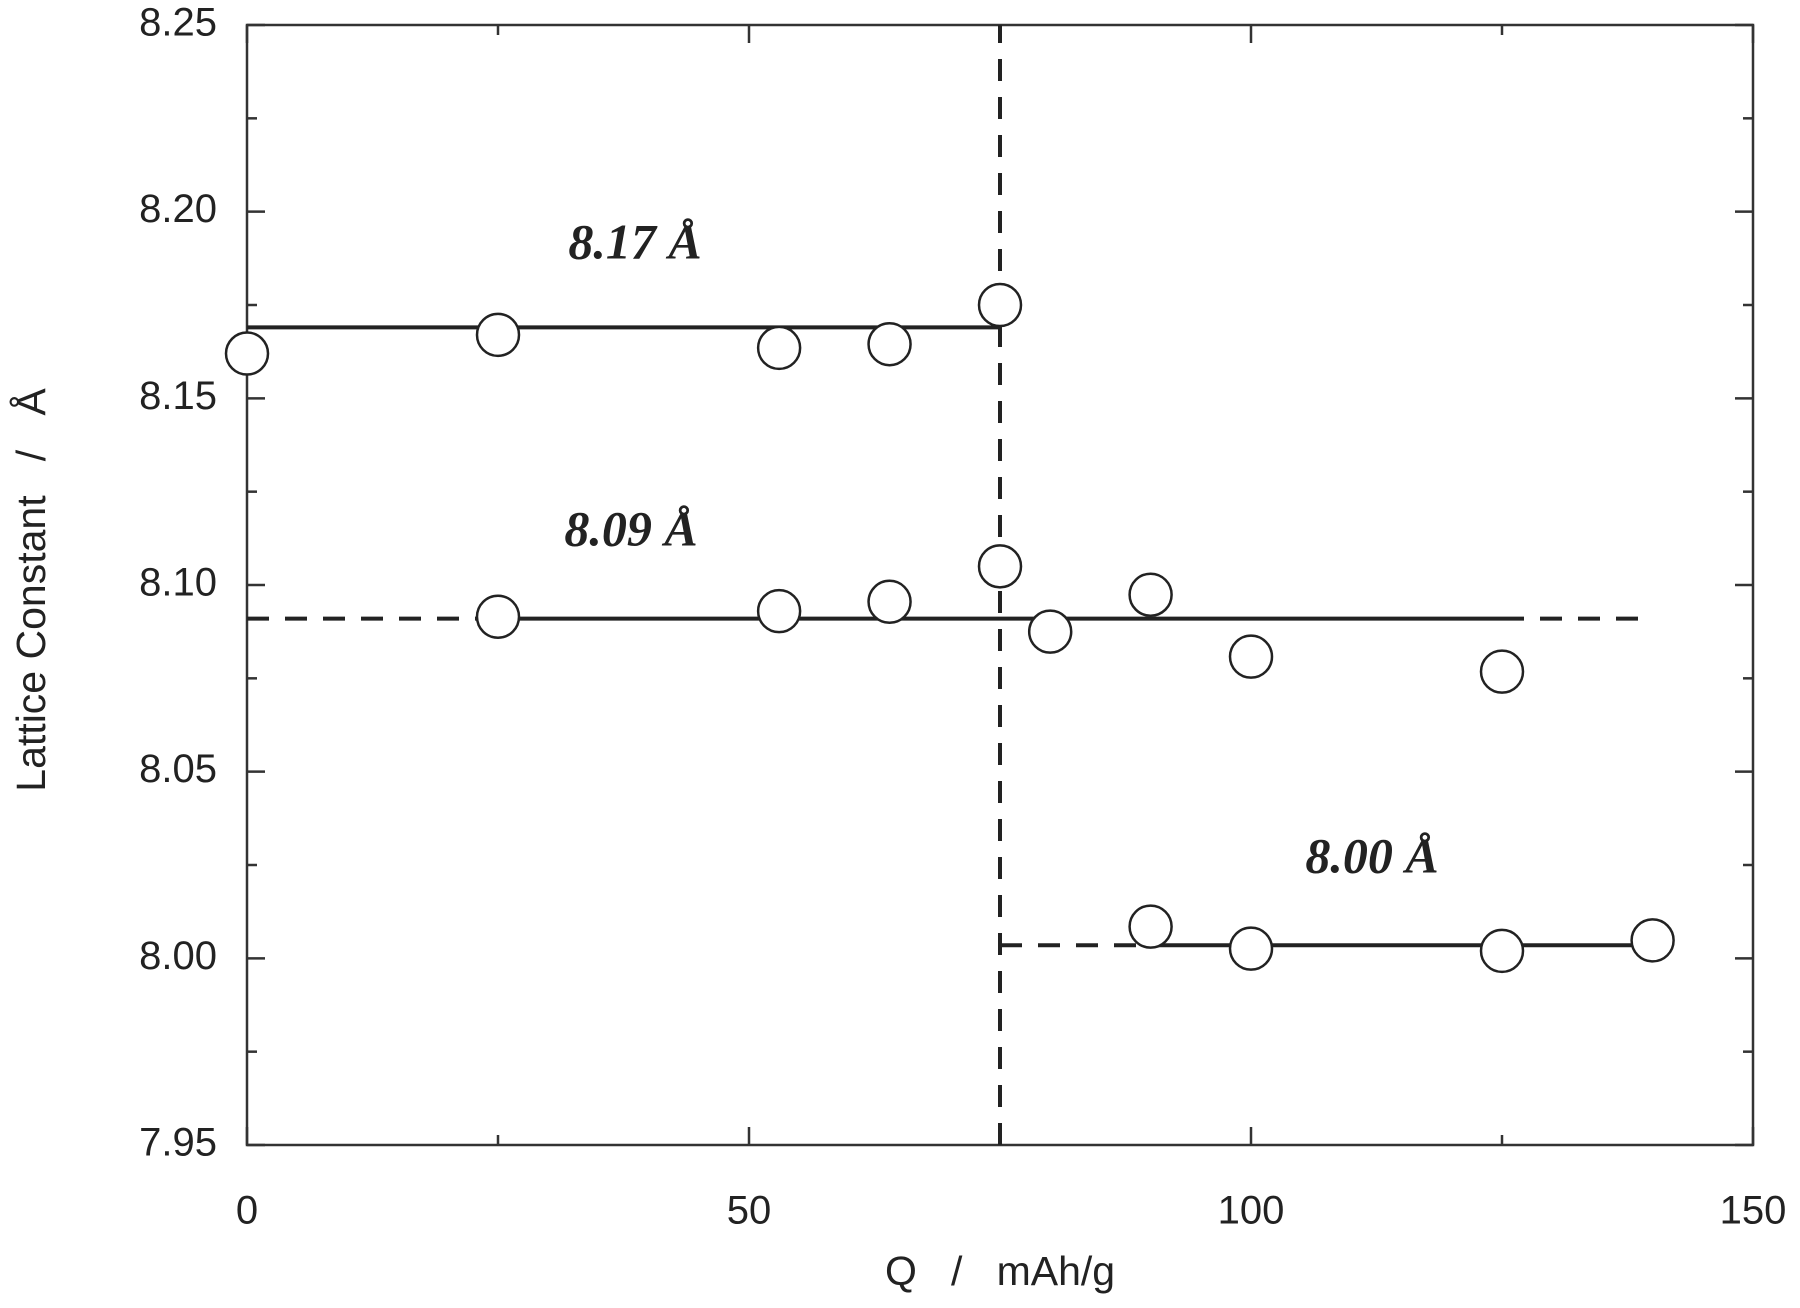 This screenshot has height=1308, width=1800. What do you see at coordinates (178, 209) in the screenshot?
I see `y-tick-label: 8.20` at bounding box center [178, 209].